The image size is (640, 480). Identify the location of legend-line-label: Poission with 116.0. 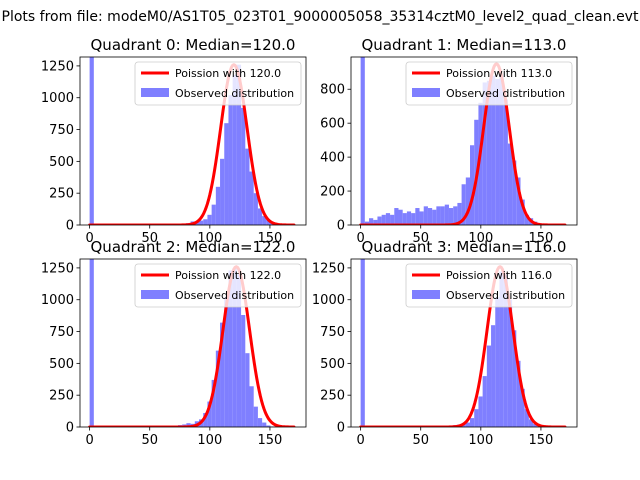
(499, 275).